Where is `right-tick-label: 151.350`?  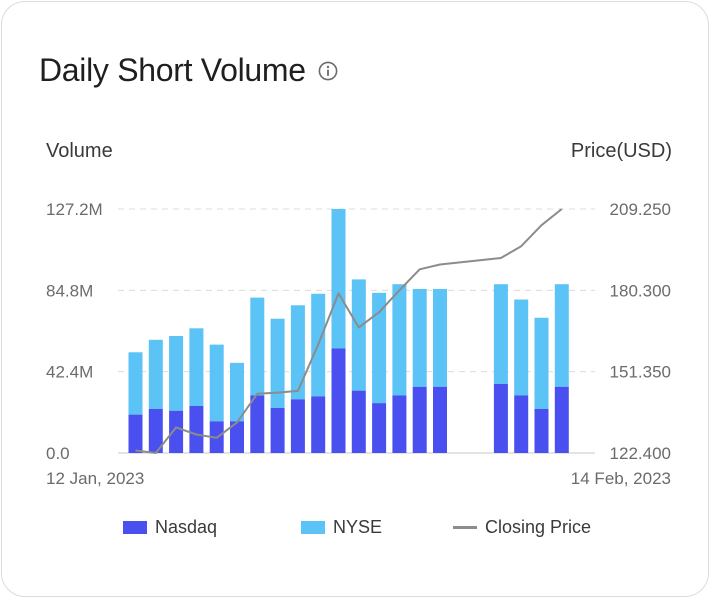
right-tick-label: 151.350 is located at coordinates (640, 372).